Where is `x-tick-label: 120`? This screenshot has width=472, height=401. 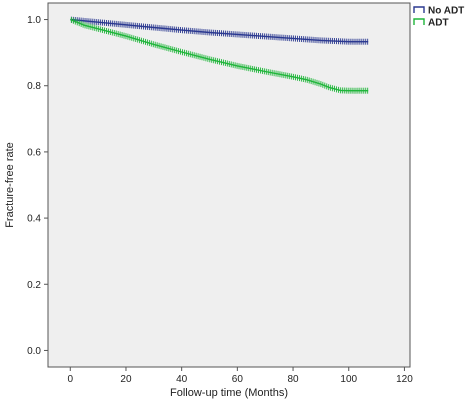 x-tick-label: 120 is located at coordinates (404, 379).